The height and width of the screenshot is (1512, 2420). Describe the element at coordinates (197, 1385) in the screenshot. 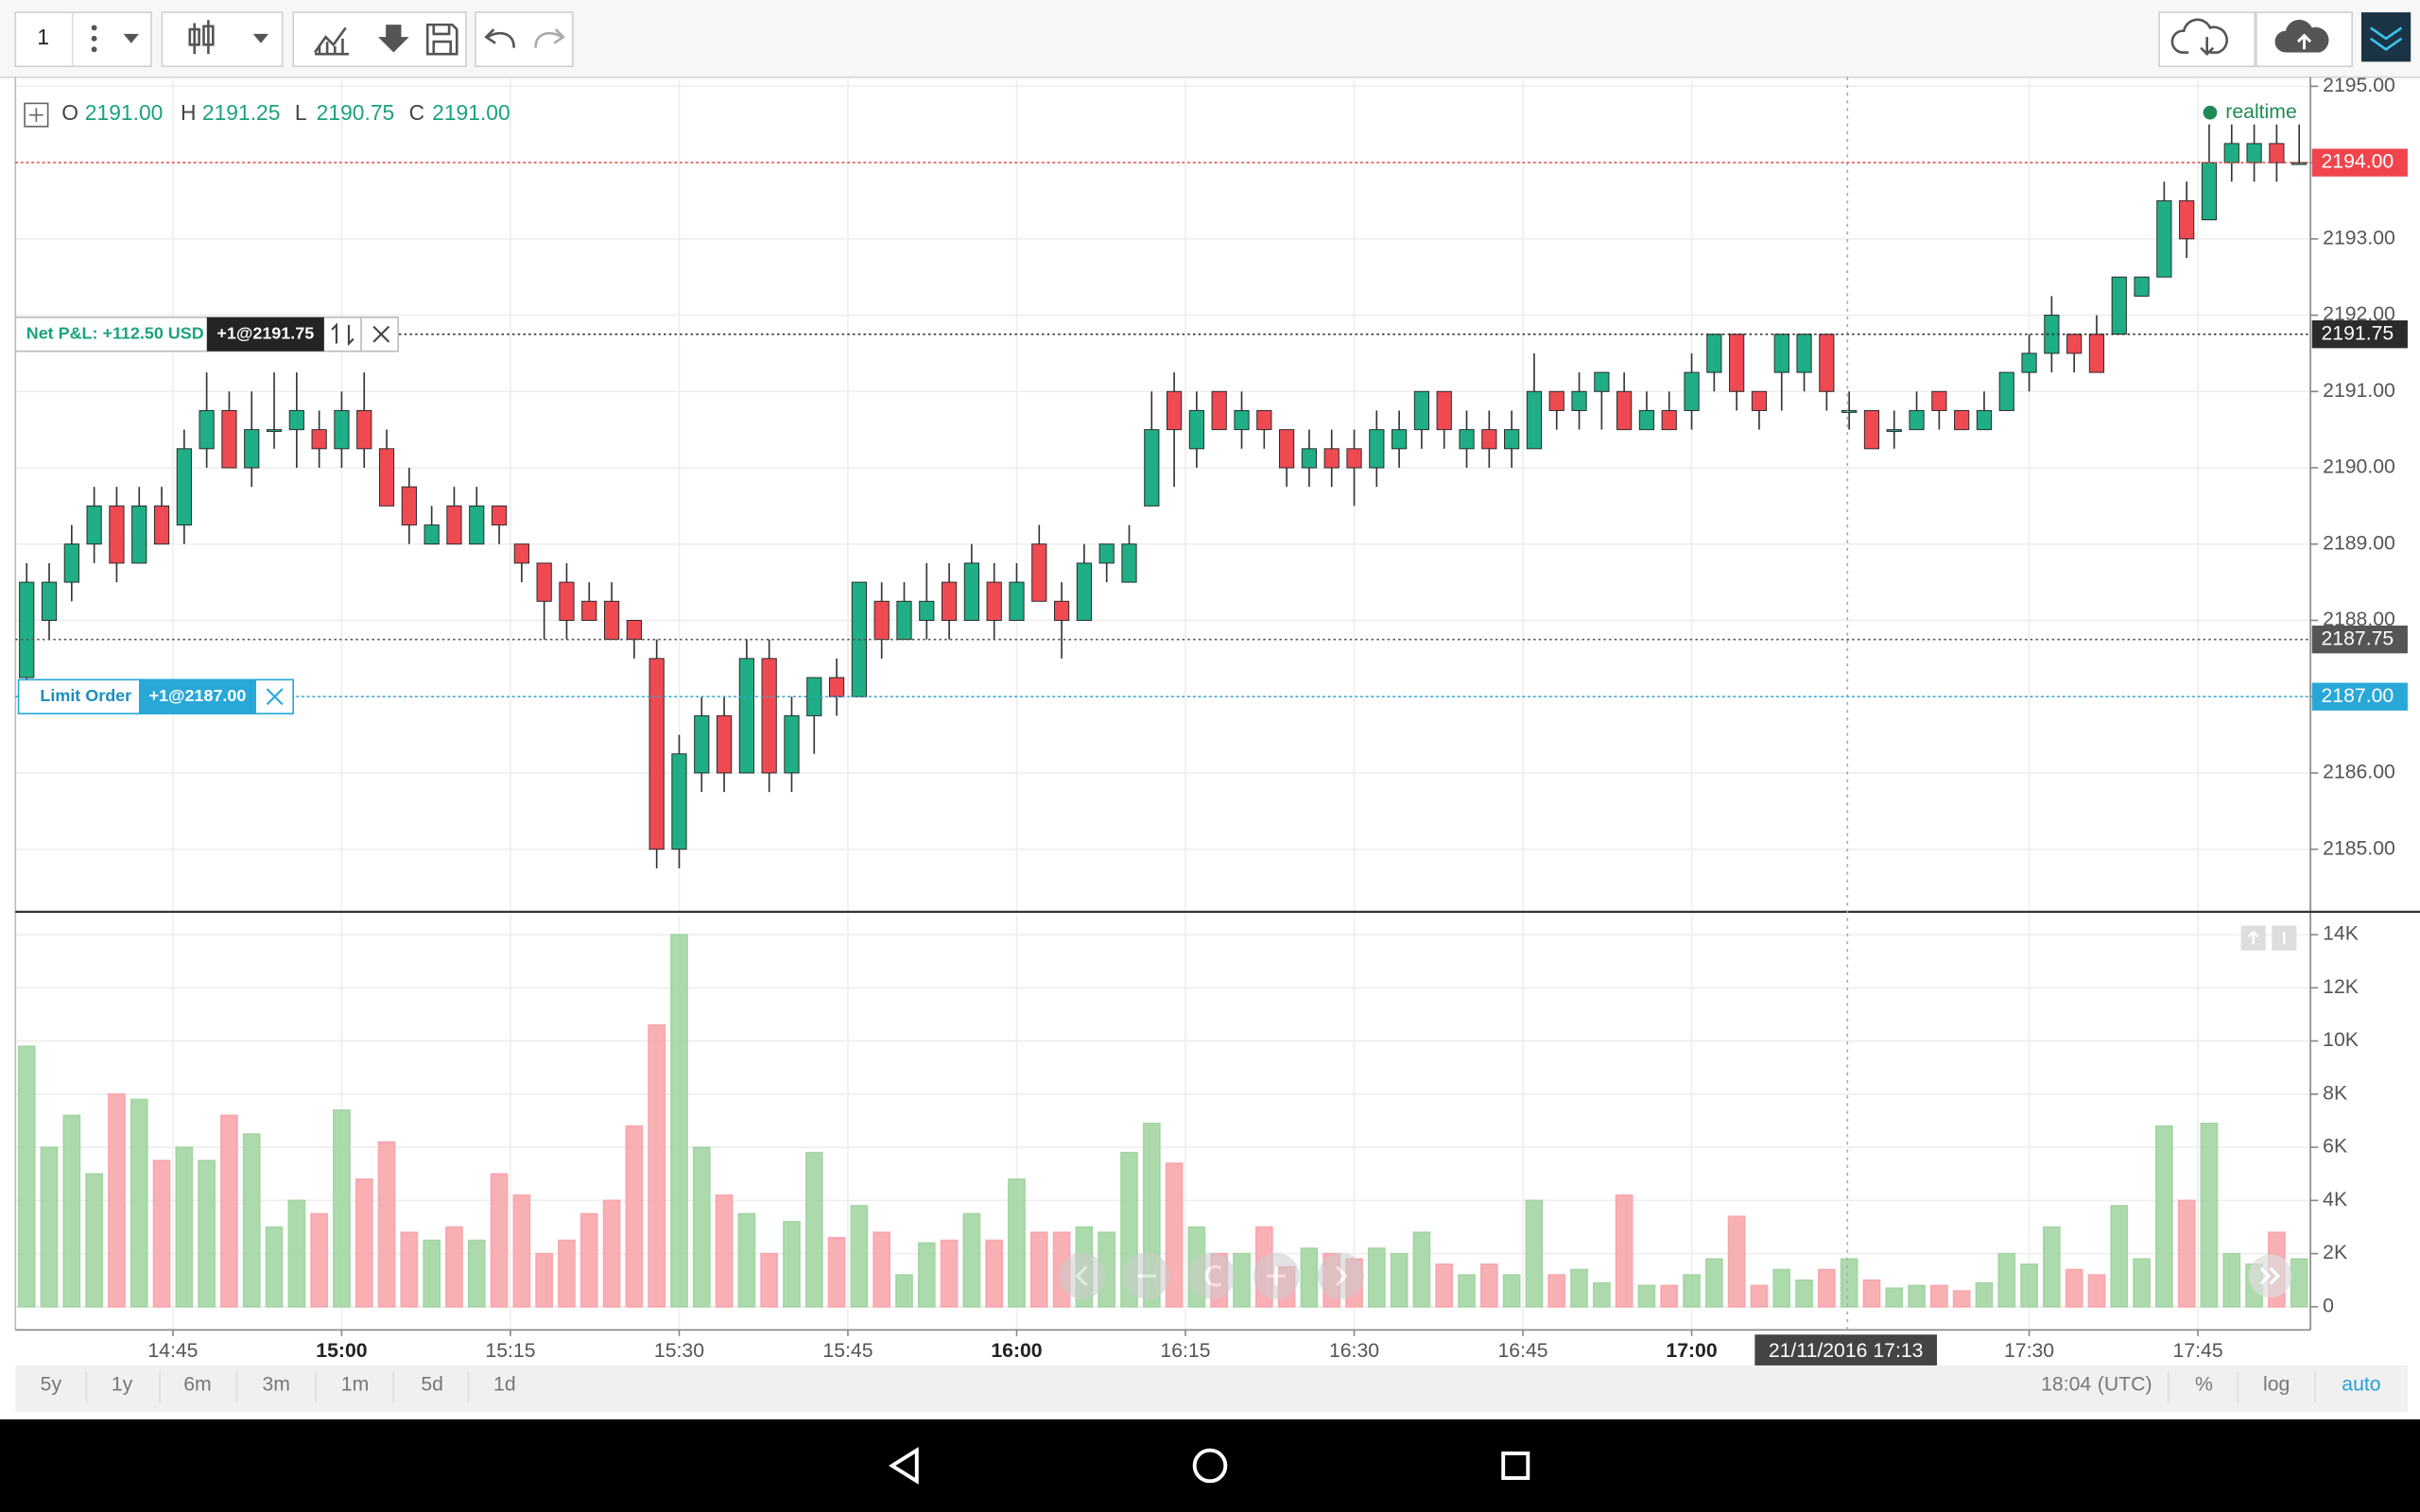

I see `range-button: 6m` at that location.